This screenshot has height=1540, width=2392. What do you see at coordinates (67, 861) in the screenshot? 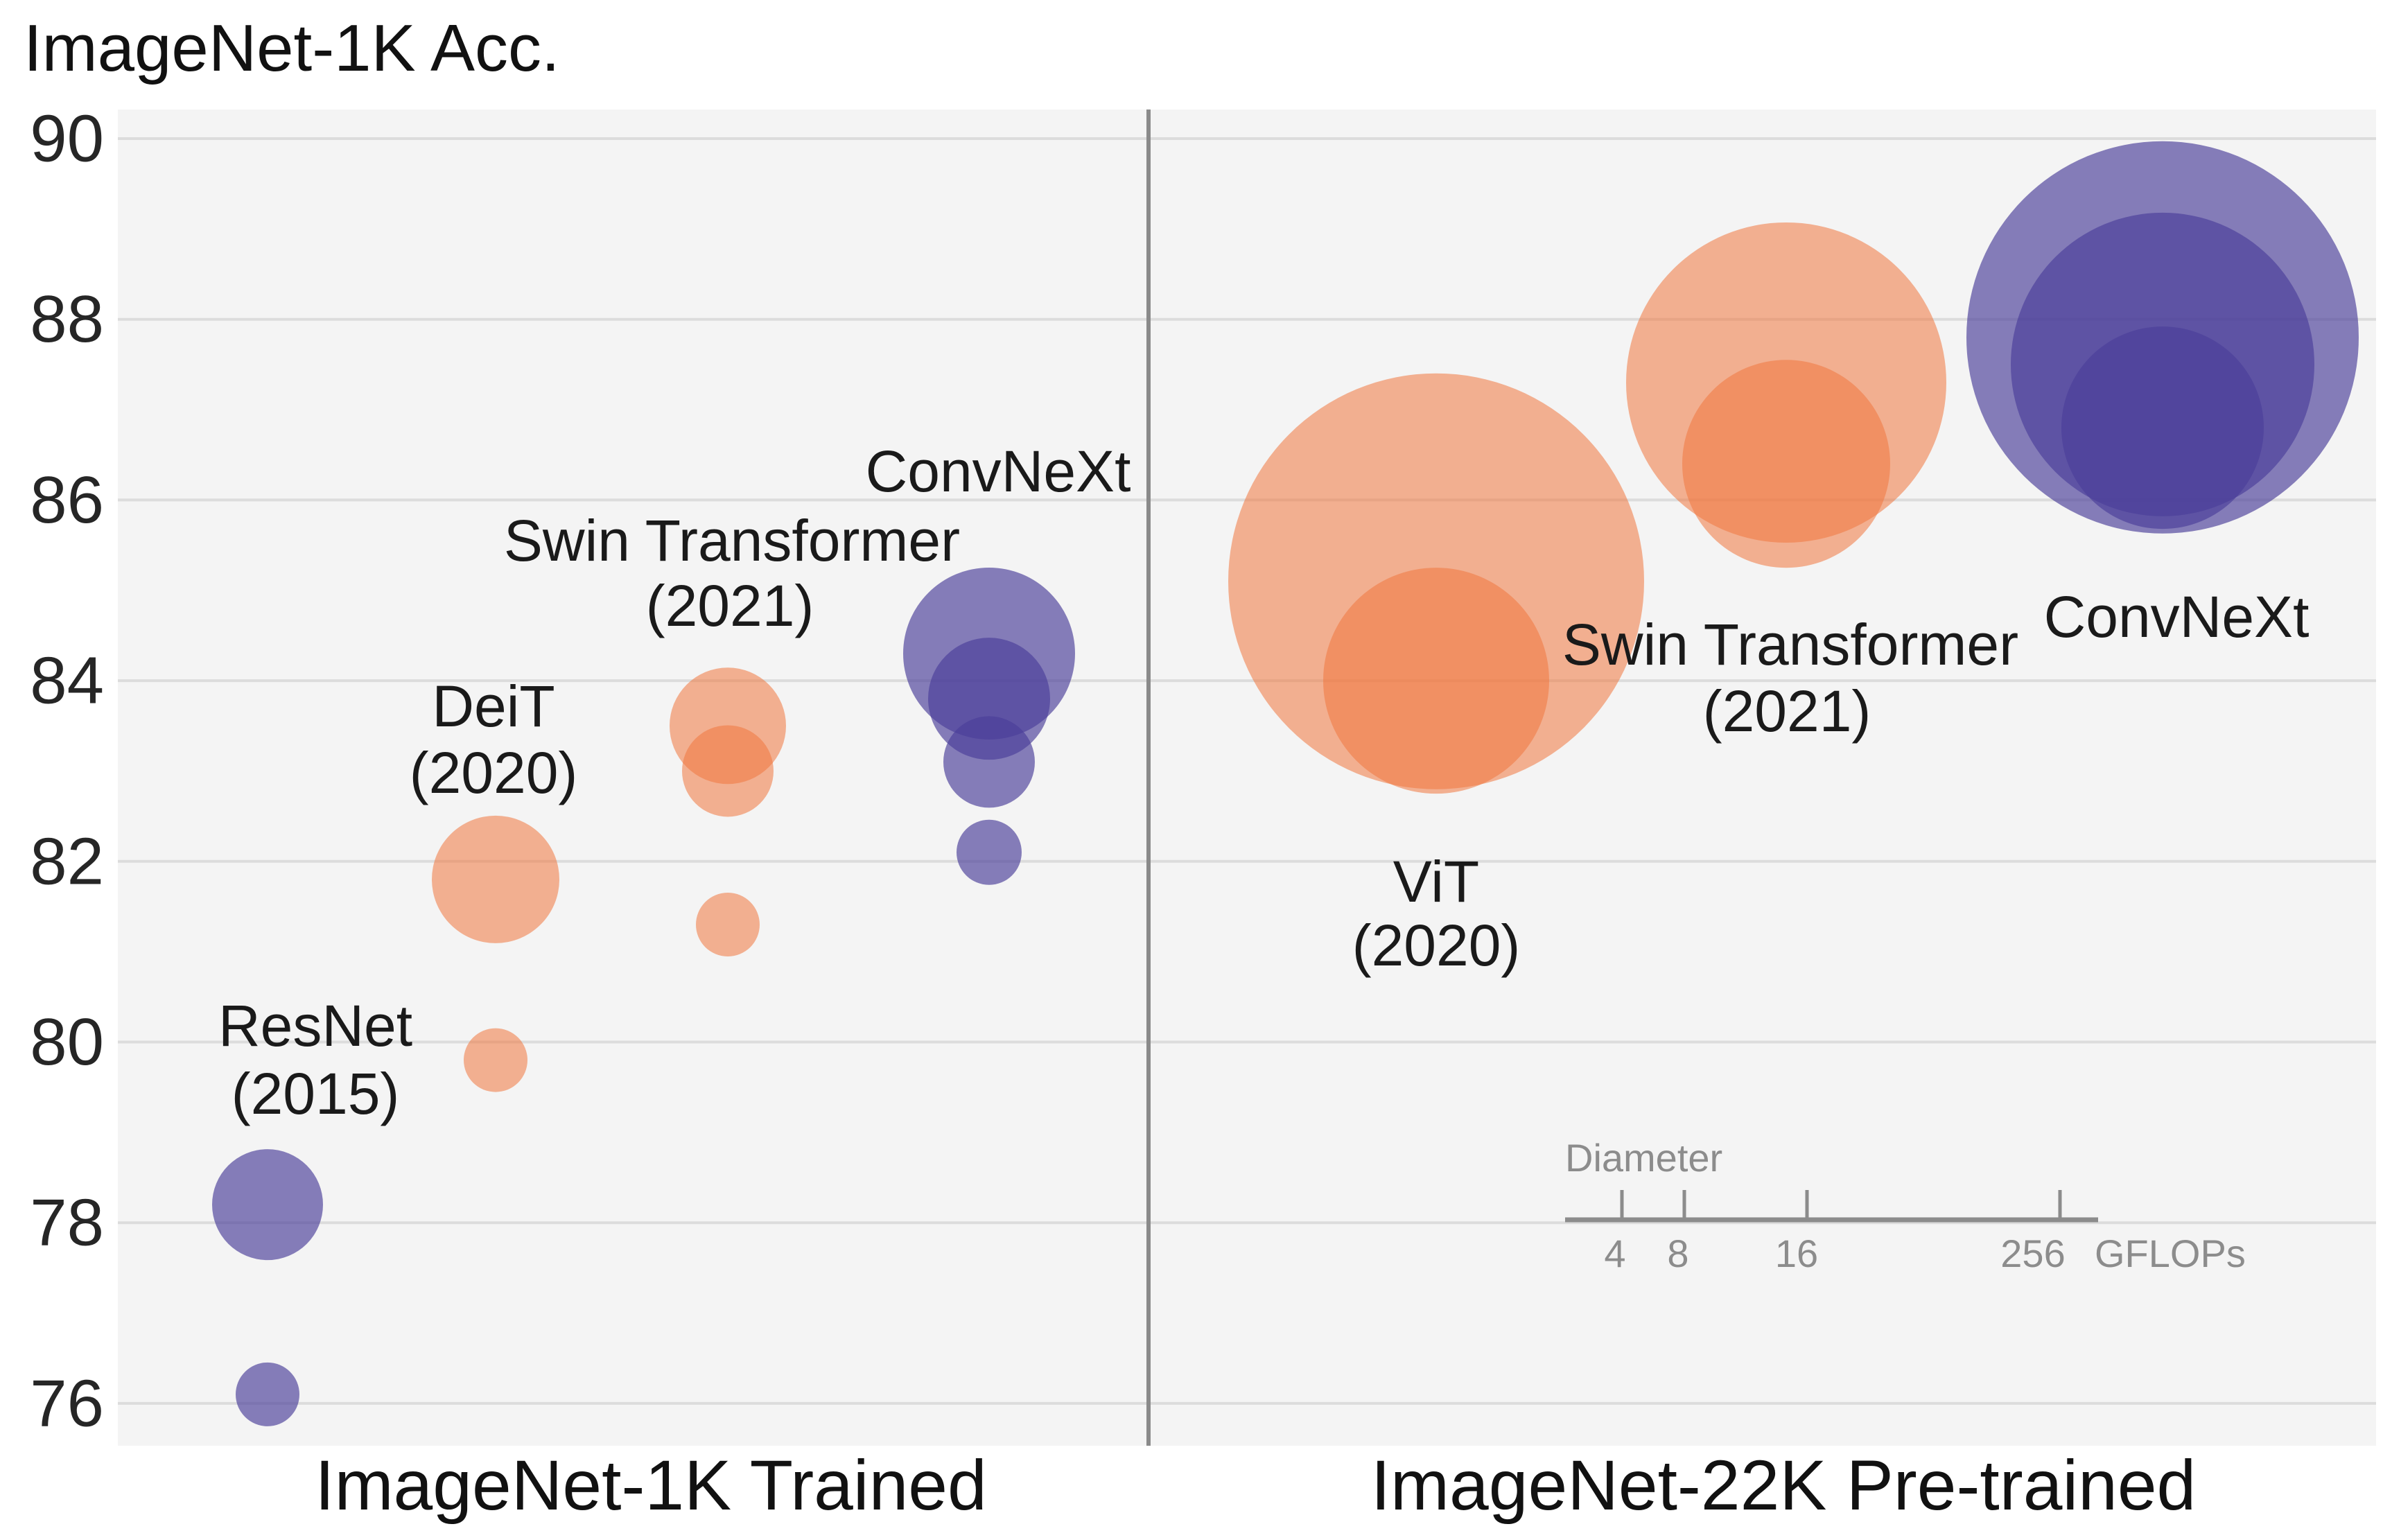
I see `y-tick-label: 82` at bounding box center [67, 861].